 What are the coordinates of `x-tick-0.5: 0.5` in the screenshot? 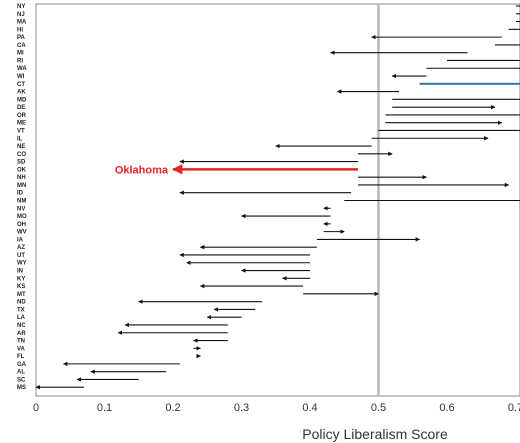 It's located at (378, 408).